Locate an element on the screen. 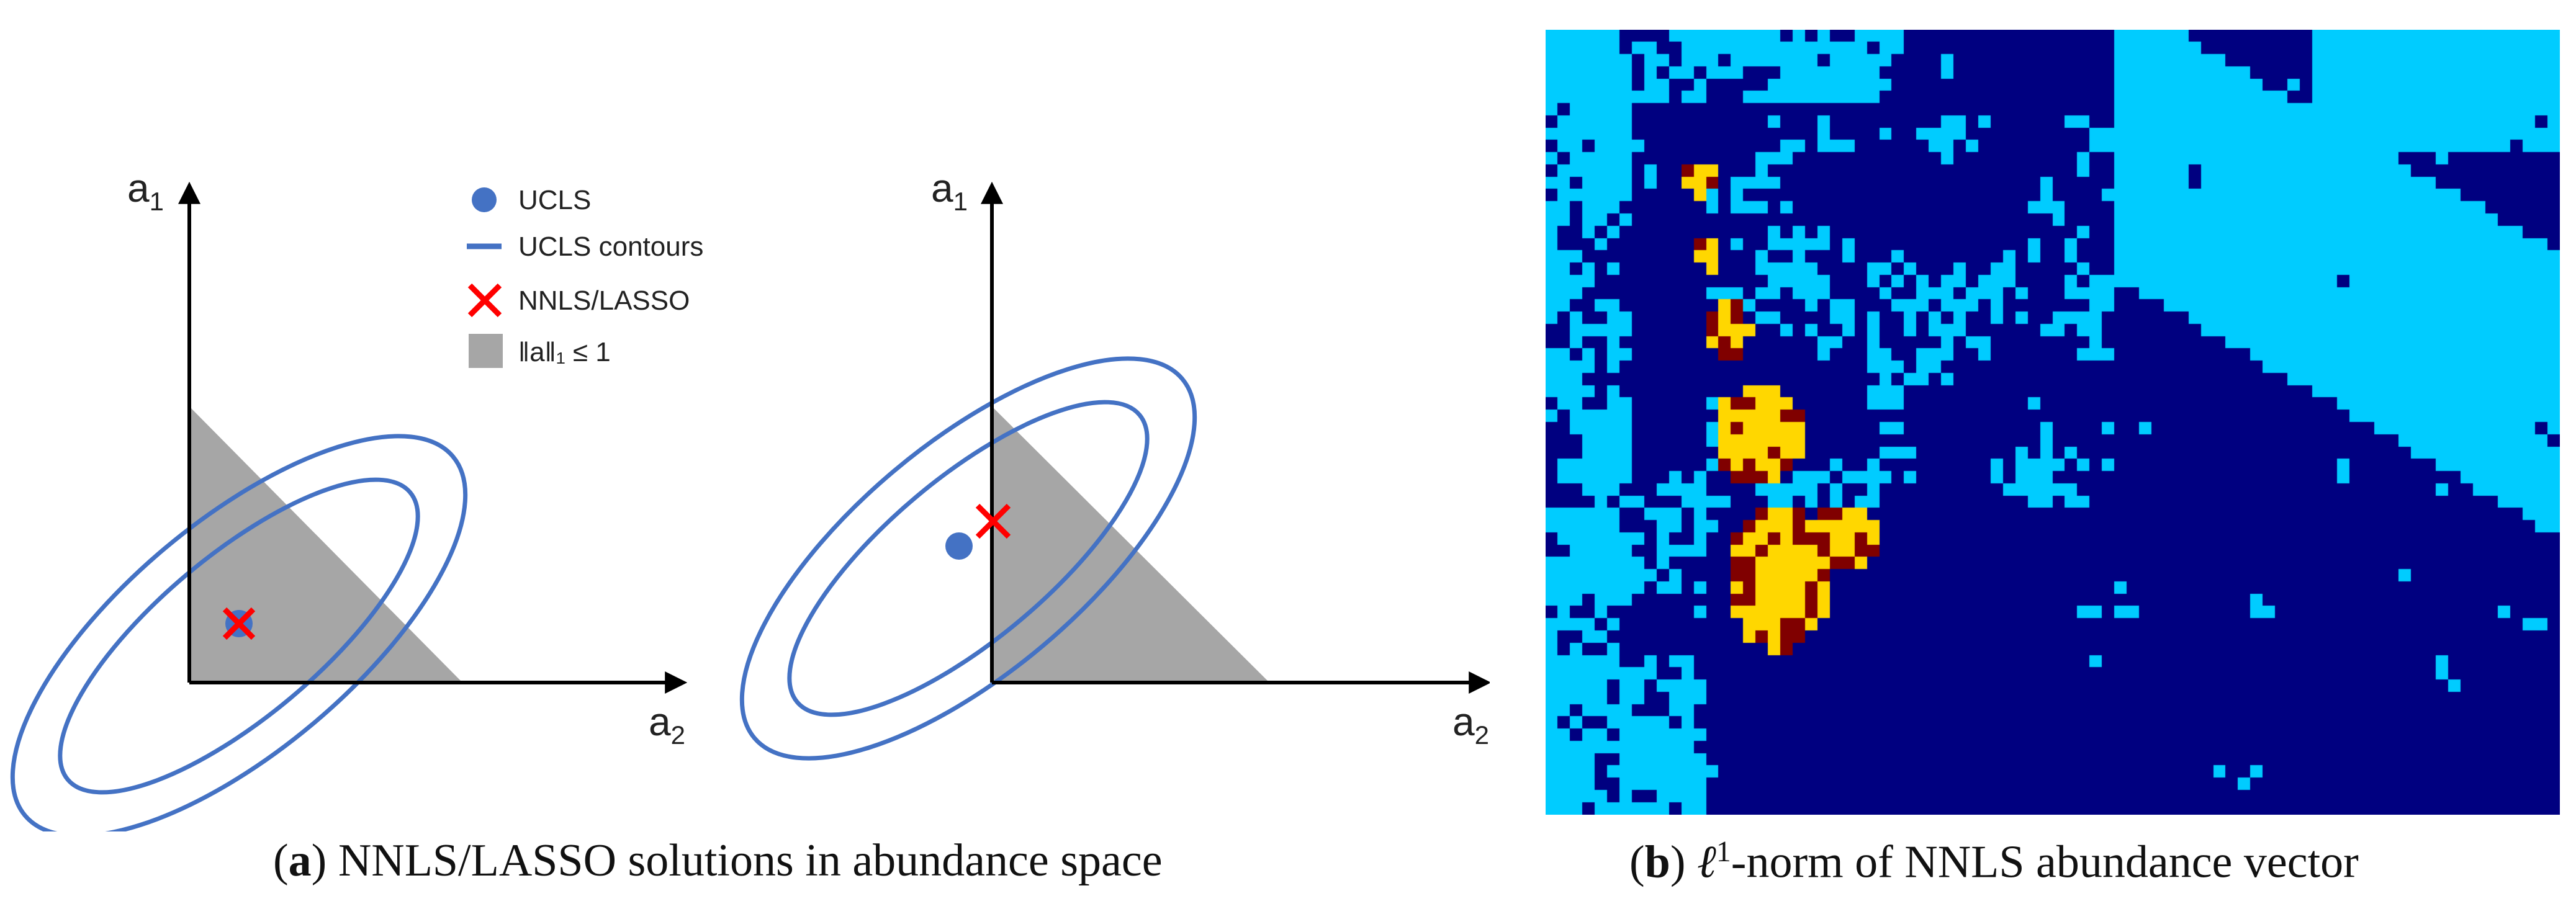 This screenshot has width=2576, height=914. x-axis-label-right: a2 is located at coordinates (1470, 725).